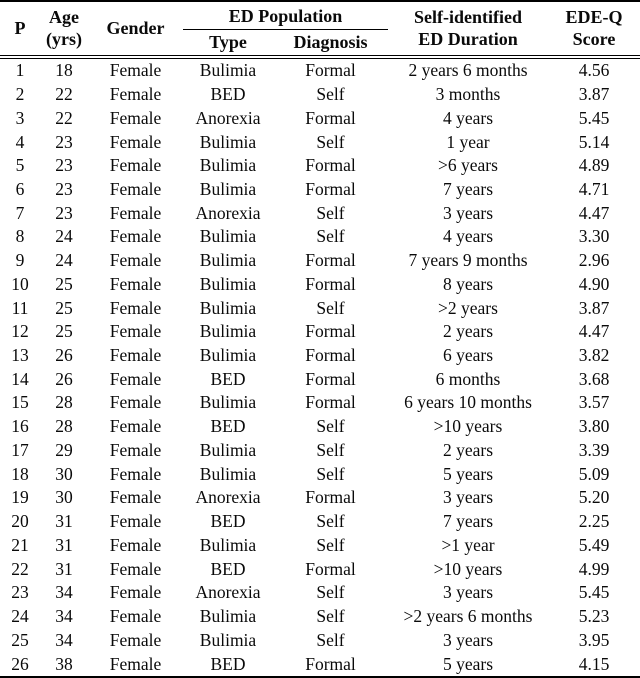  I want to click on table-cell: 3.68, so click(594, 378).